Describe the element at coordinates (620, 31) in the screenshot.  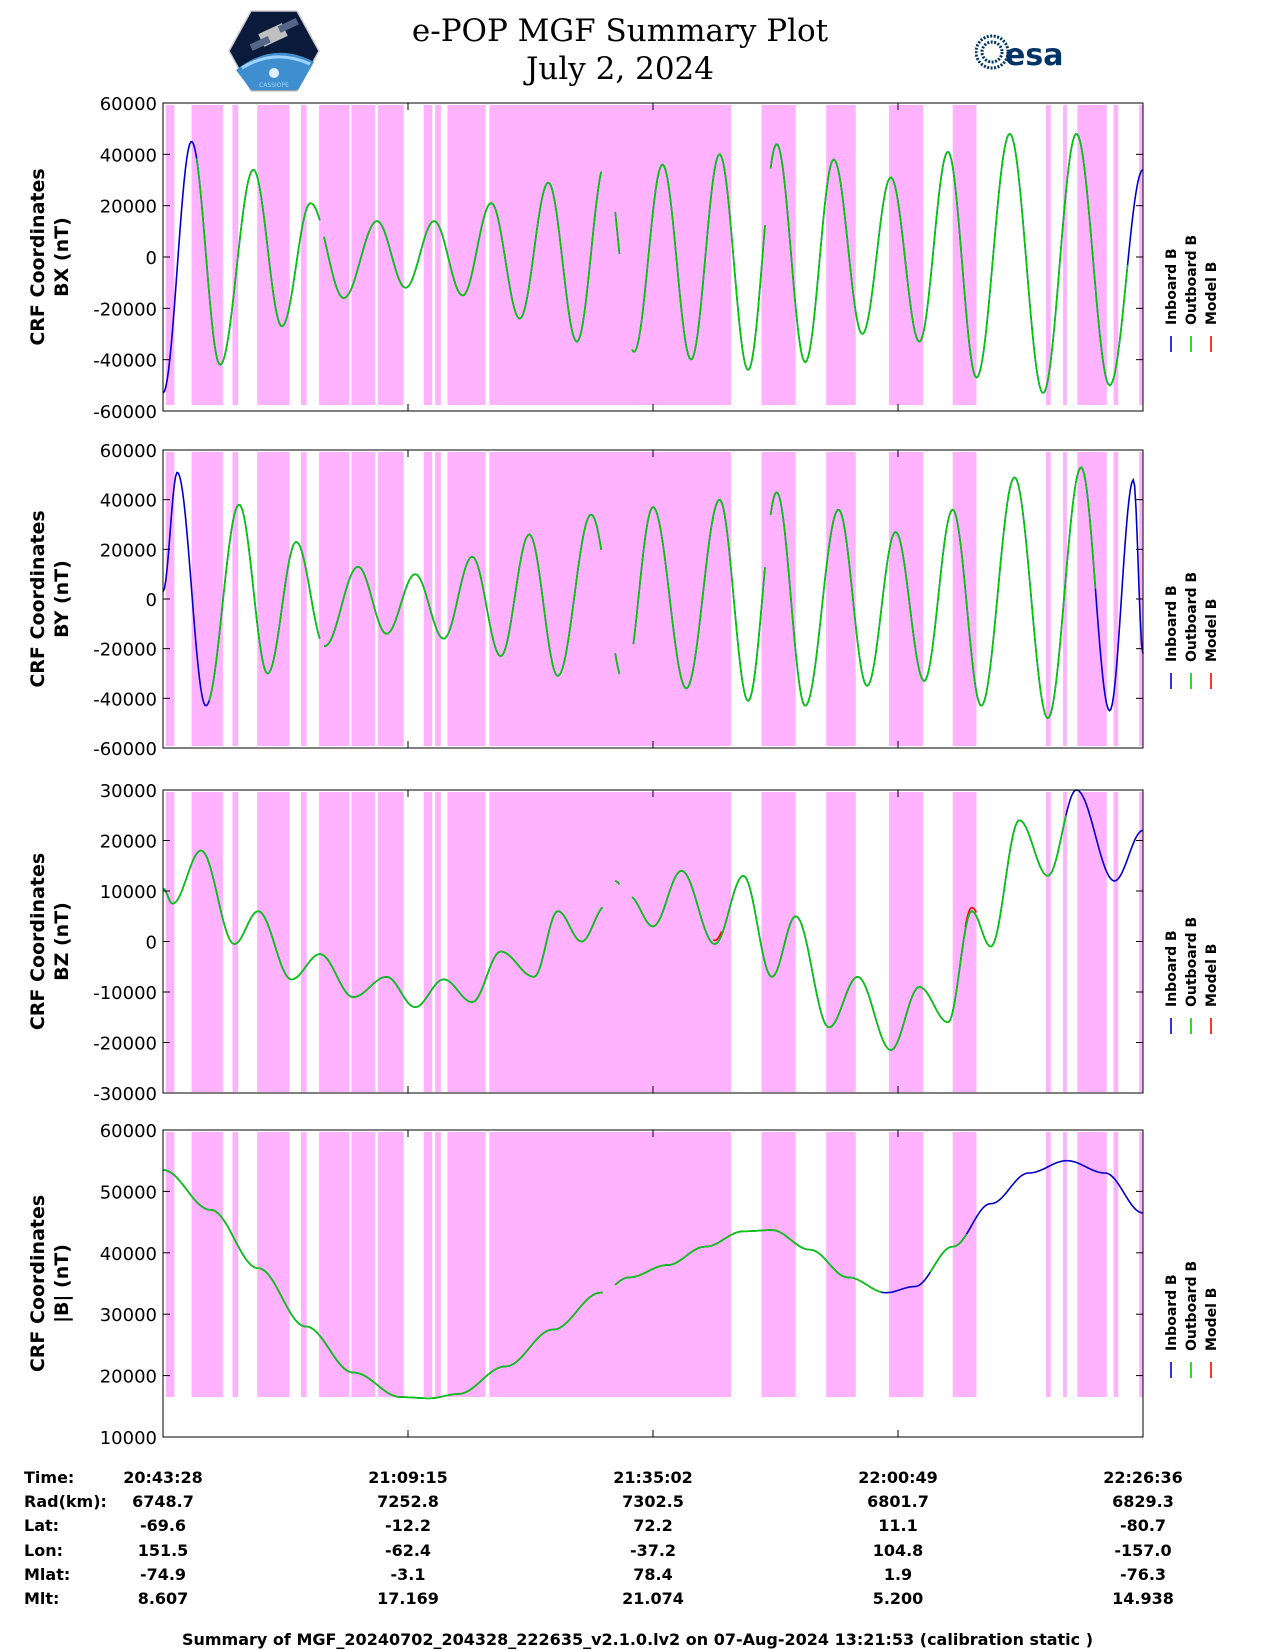
I see `title-line-1: e-POP MGF Summary Plot` at that location.